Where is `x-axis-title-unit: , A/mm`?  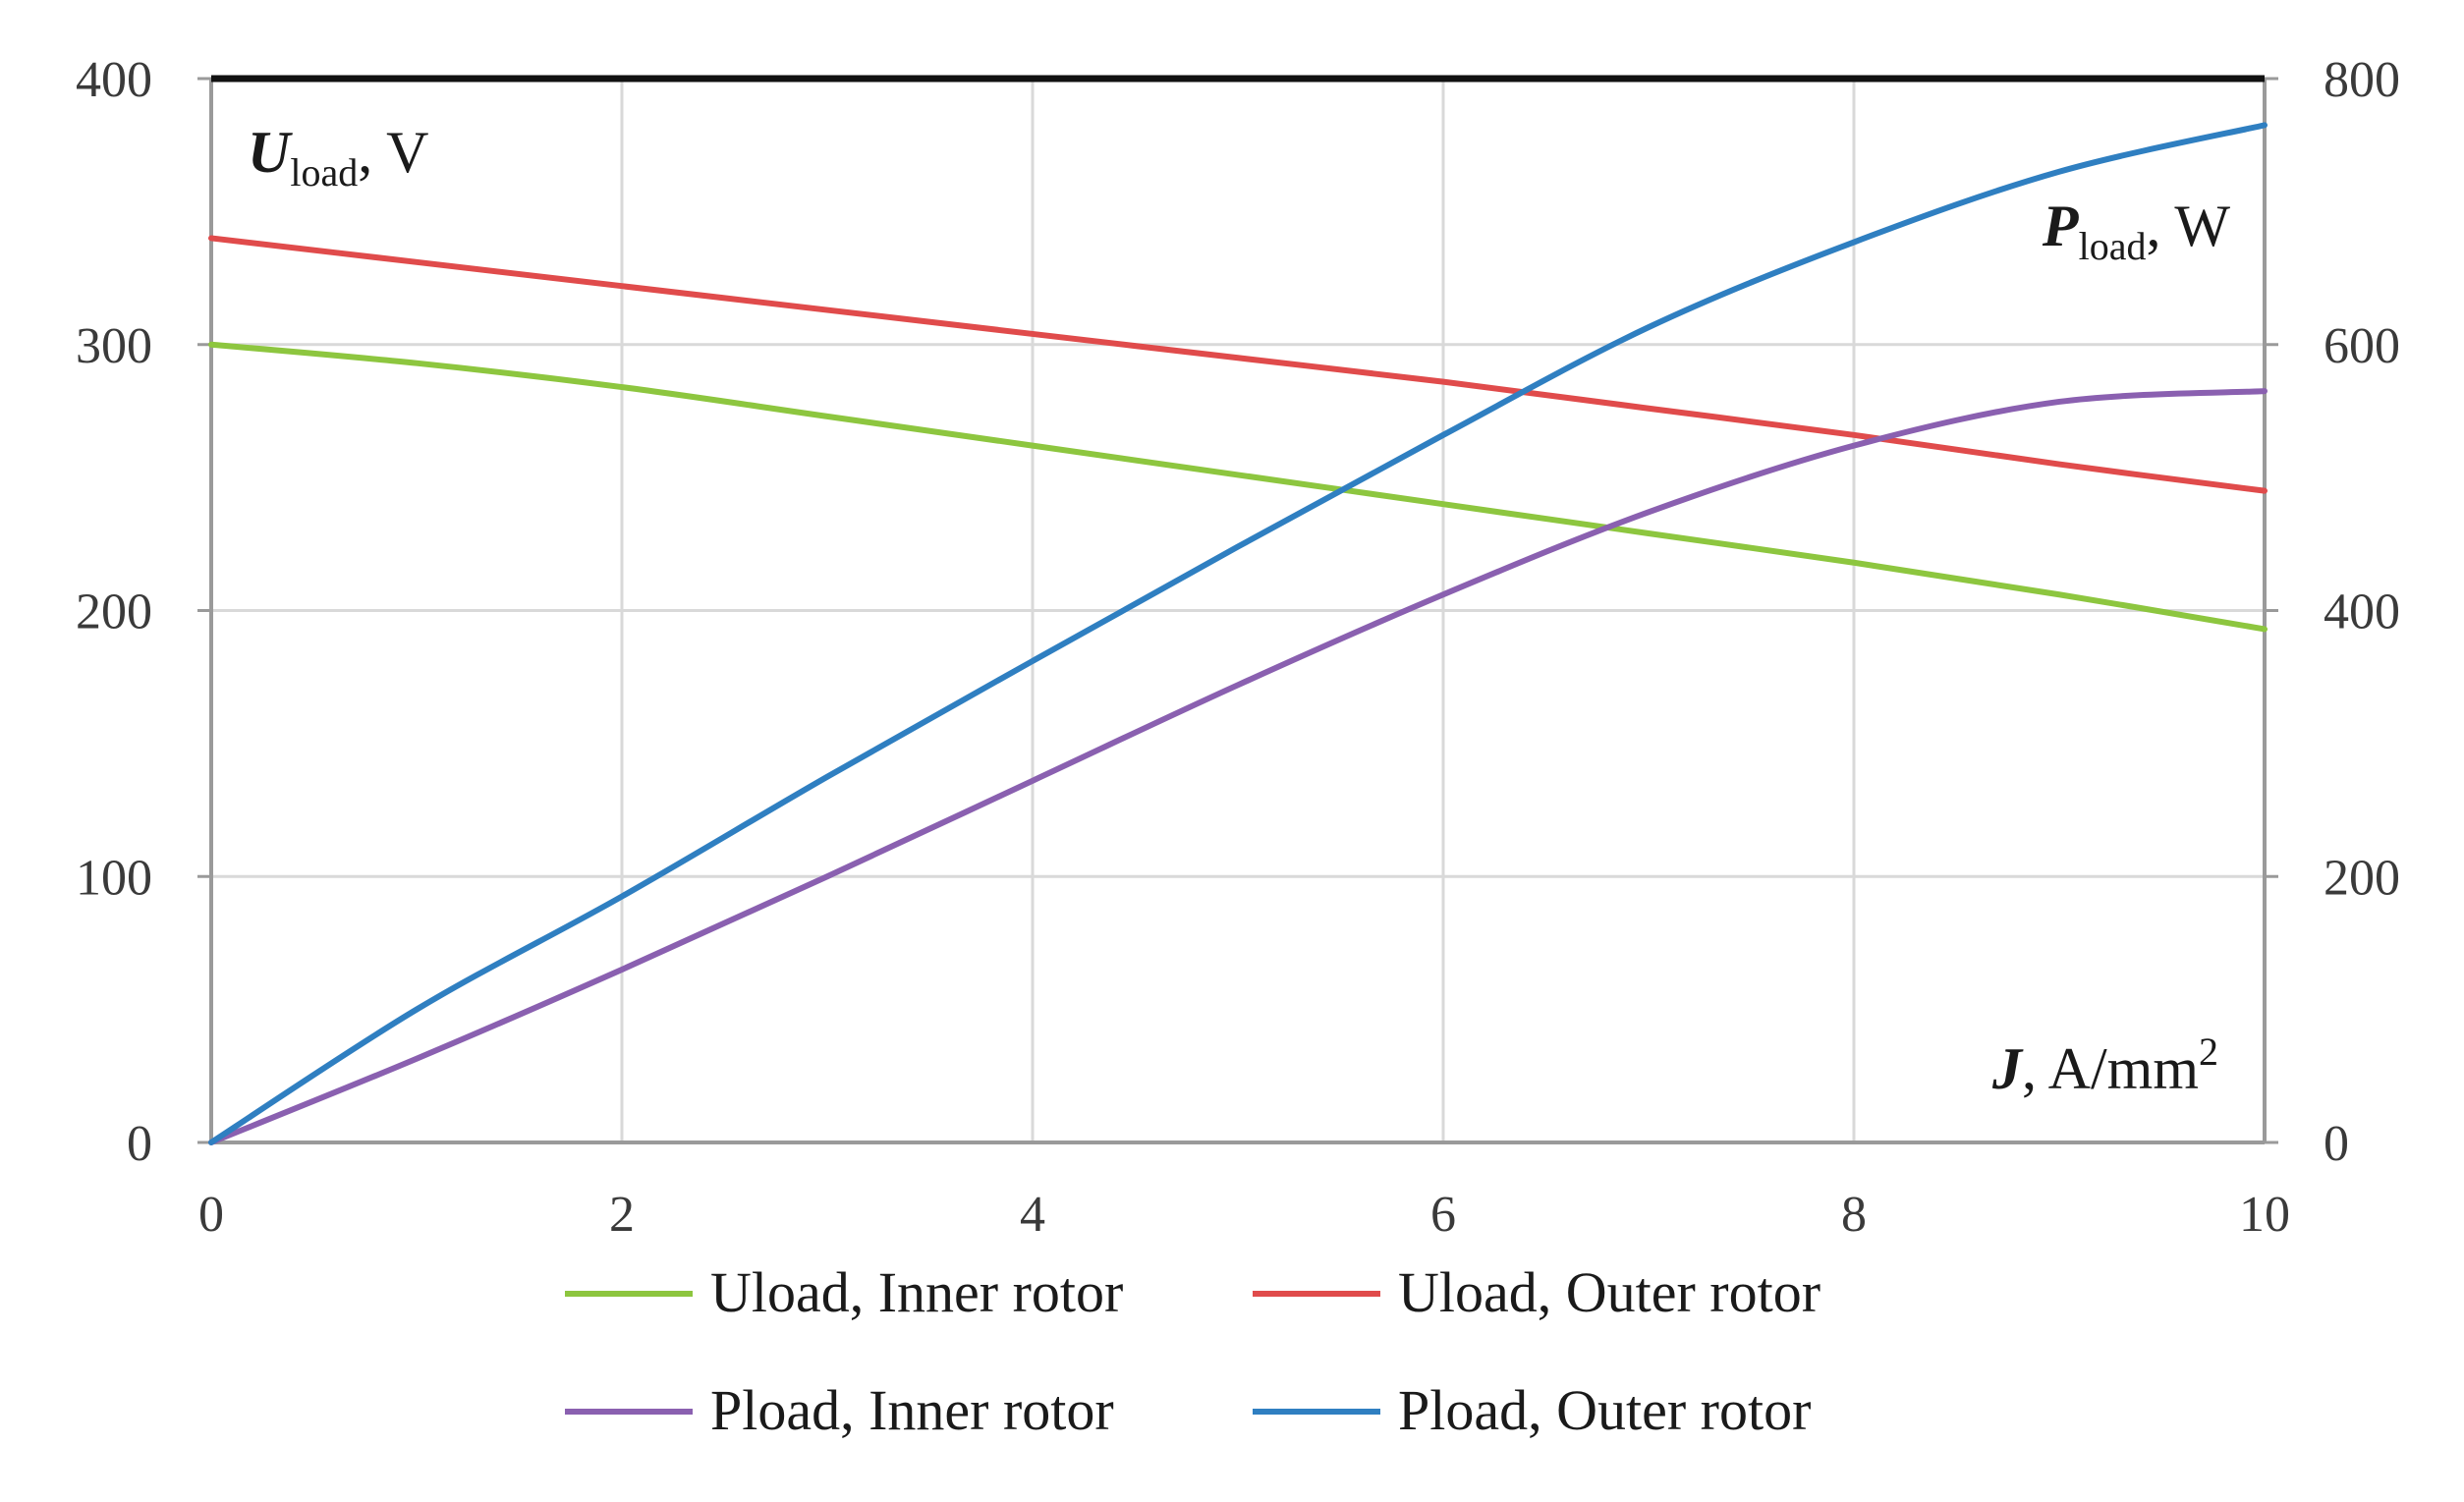 x-axis-title-unit: , A/mm is located at coordinates (2110, 1068).